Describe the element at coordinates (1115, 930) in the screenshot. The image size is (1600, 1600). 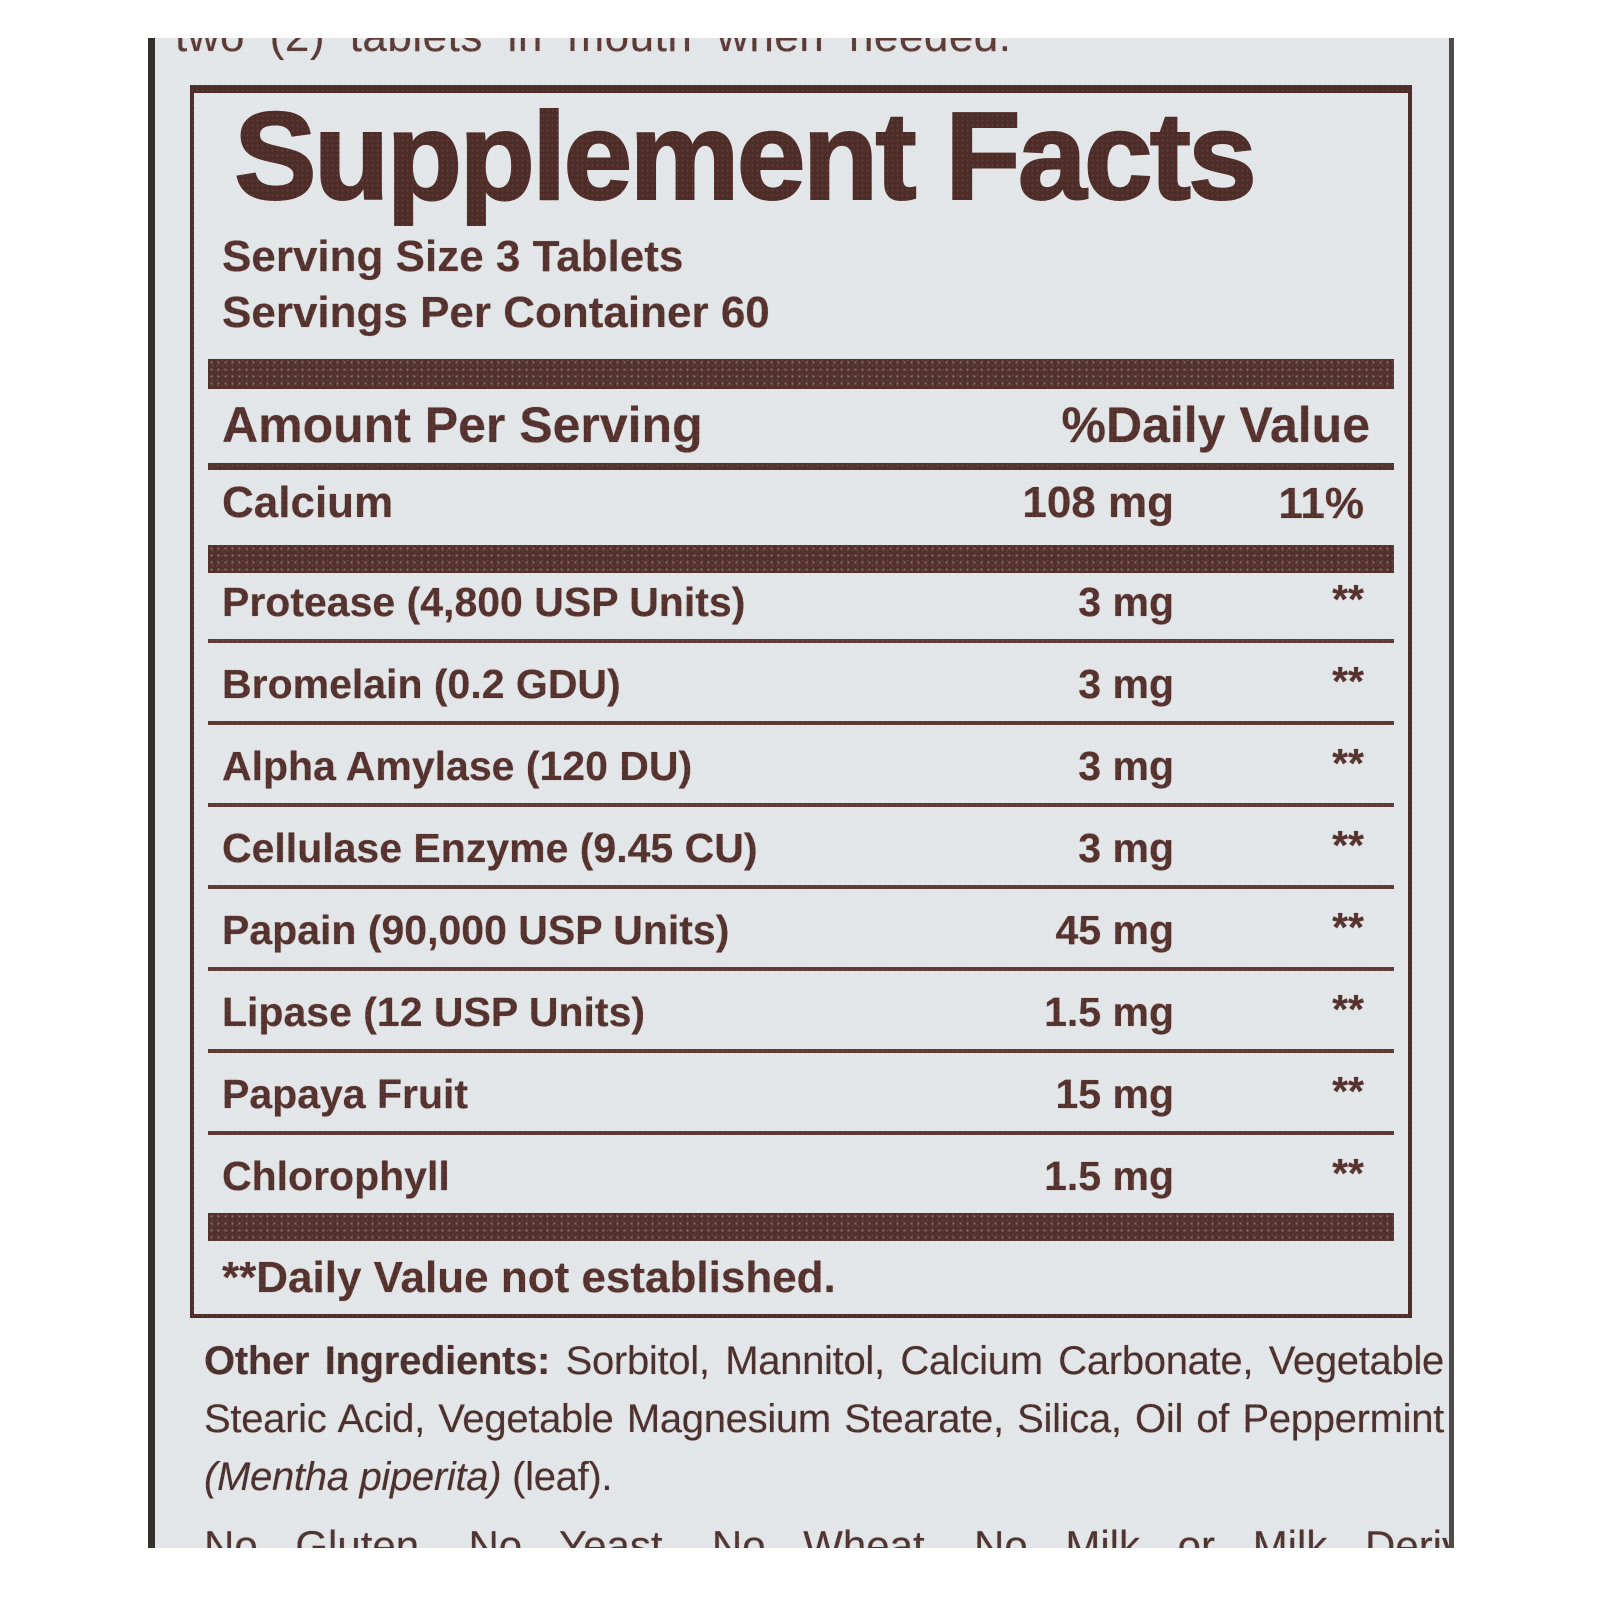
I see `nutrient-amount: 45 mg` at that location.